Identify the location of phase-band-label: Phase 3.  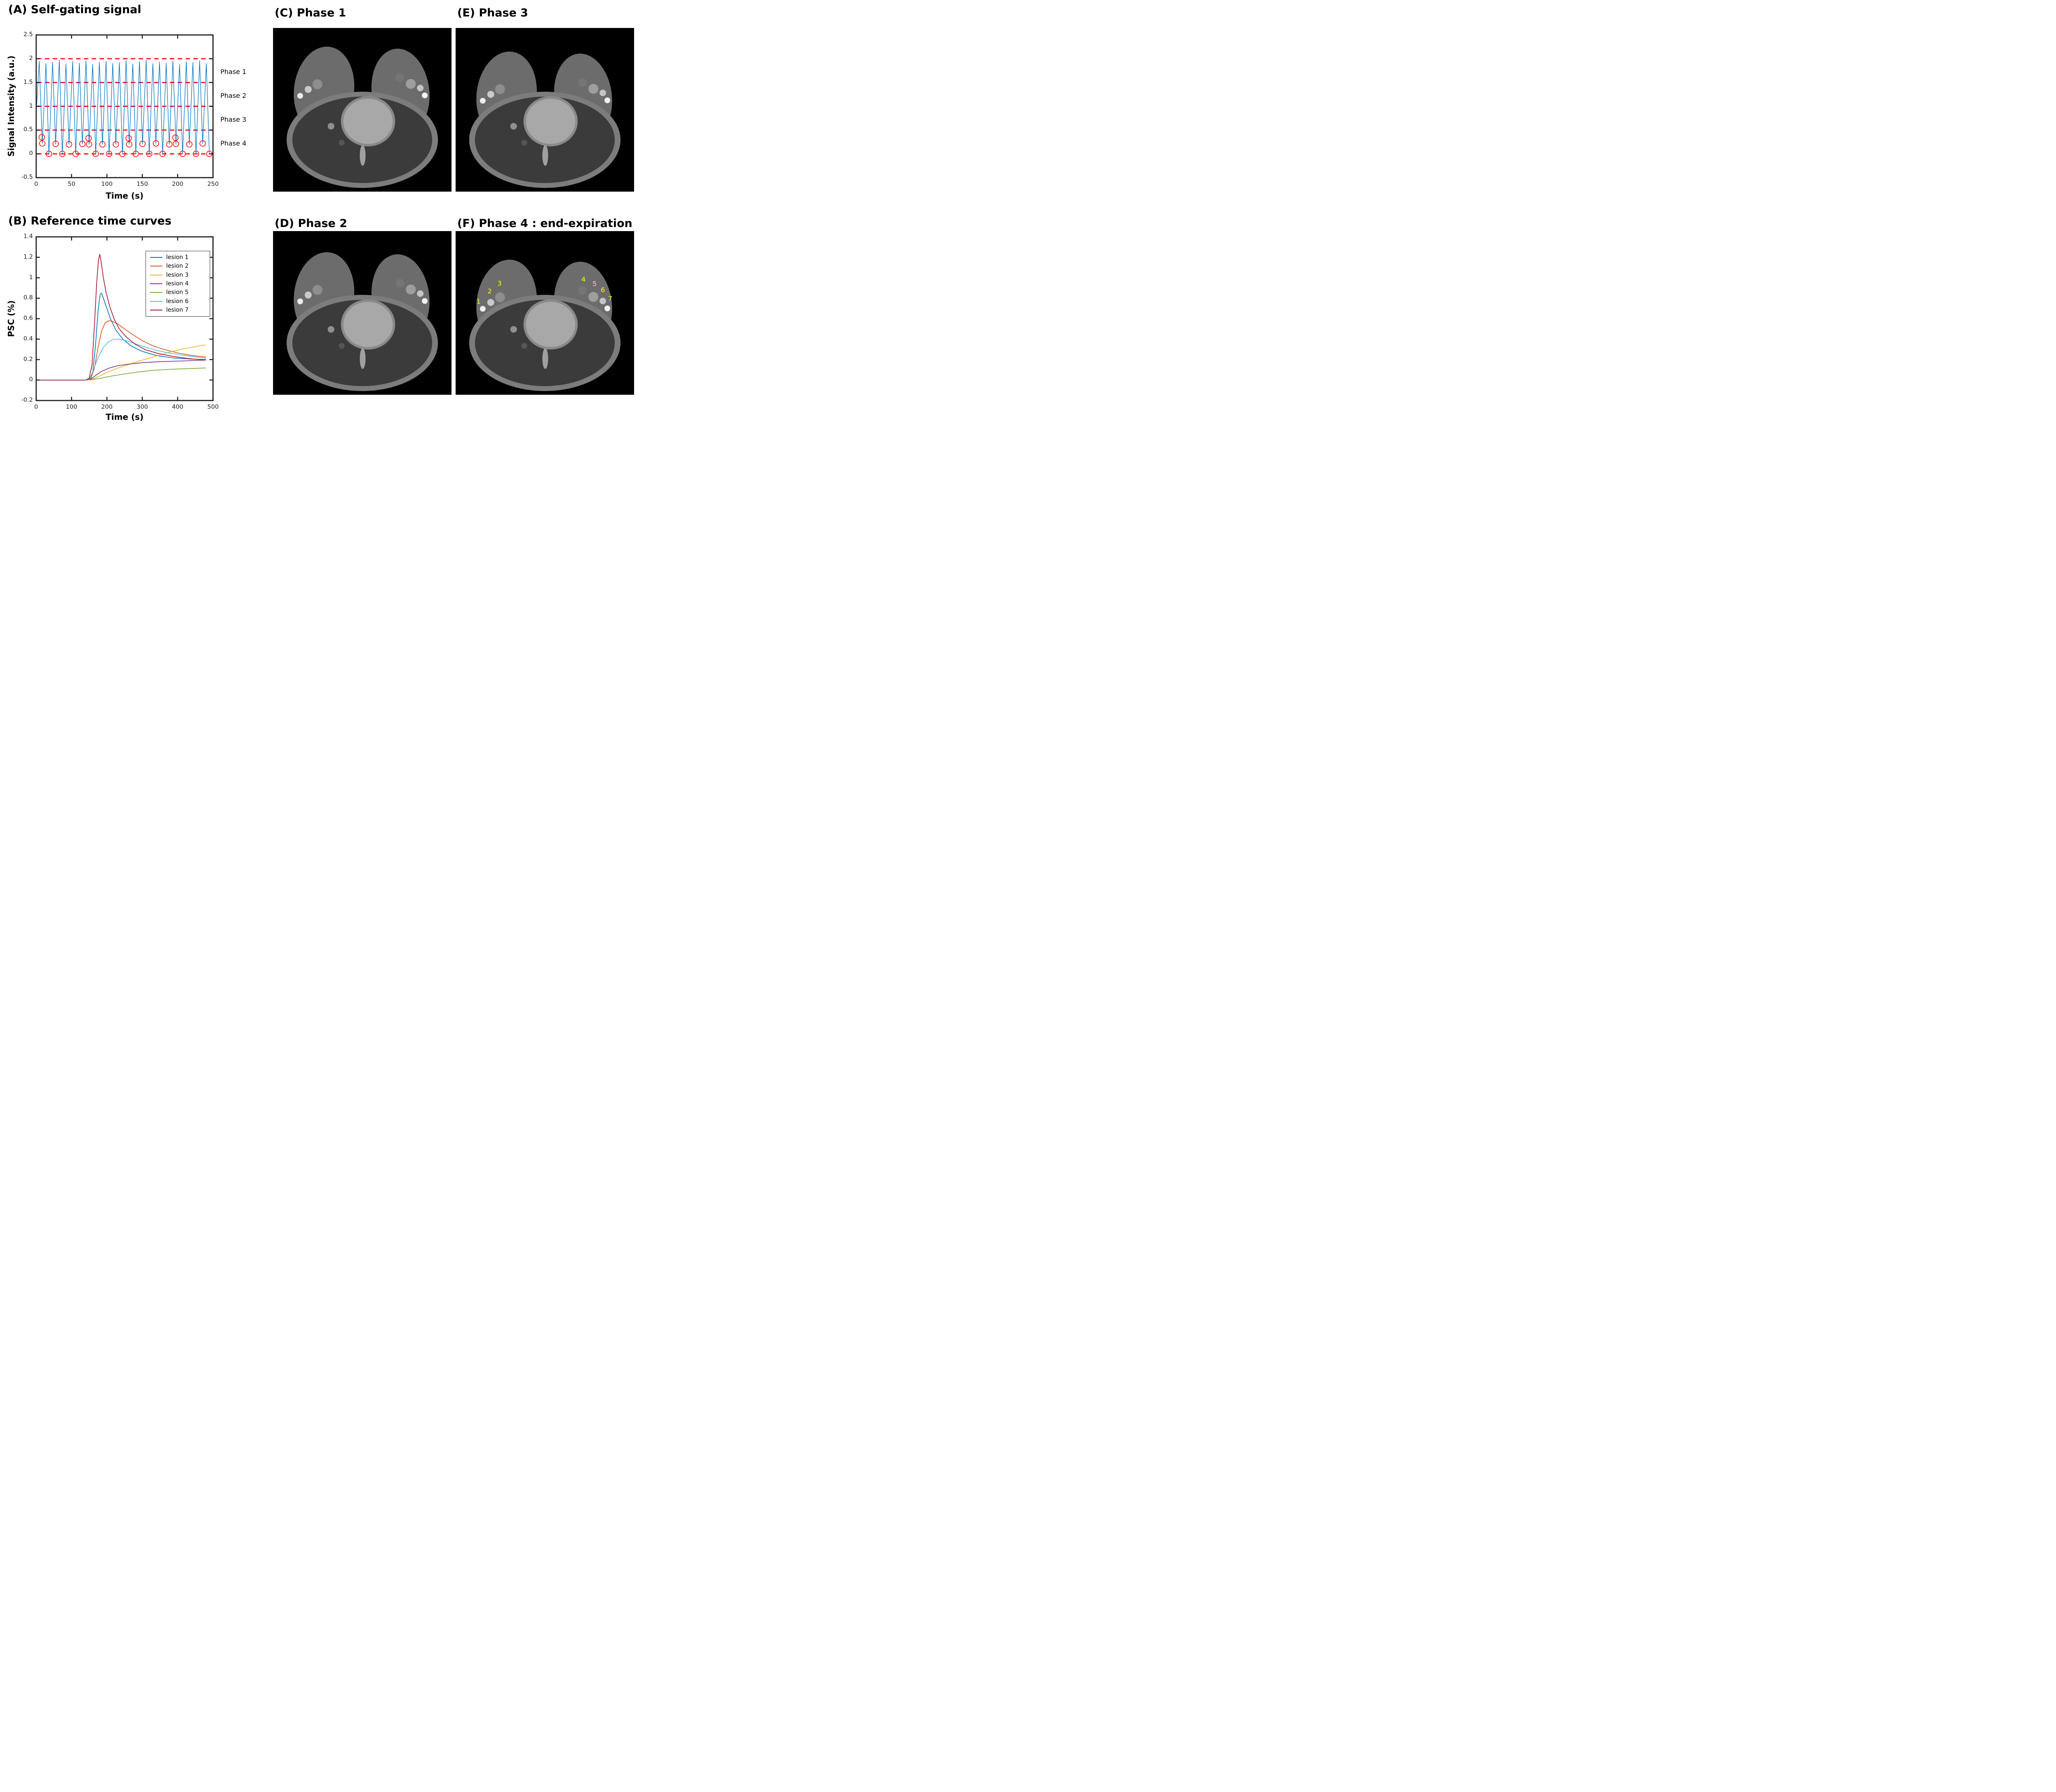
(233, 119).